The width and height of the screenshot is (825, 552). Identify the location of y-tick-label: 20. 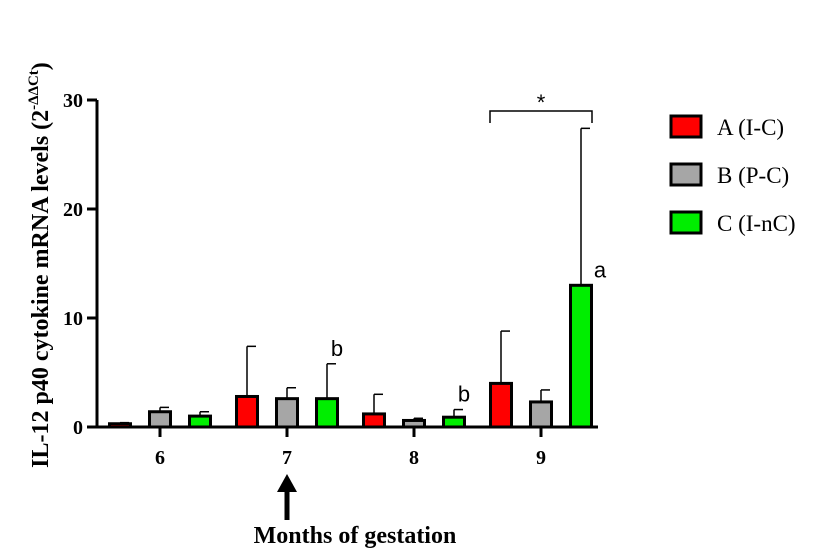
(73, 210).